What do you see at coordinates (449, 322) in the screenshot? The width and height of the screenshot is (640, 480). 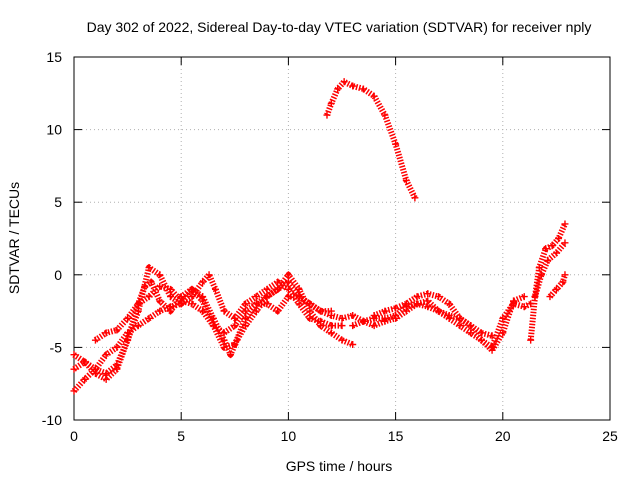 I see `series-track-g` at bounding box center [449, 322].